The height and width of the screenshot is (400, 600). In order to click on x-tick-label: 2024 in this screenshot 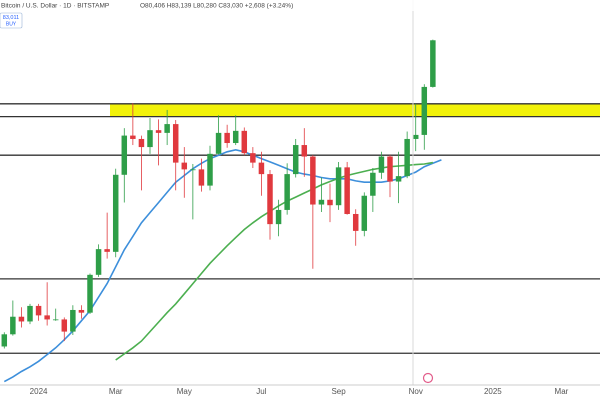, I will do `click(39, 391)`.